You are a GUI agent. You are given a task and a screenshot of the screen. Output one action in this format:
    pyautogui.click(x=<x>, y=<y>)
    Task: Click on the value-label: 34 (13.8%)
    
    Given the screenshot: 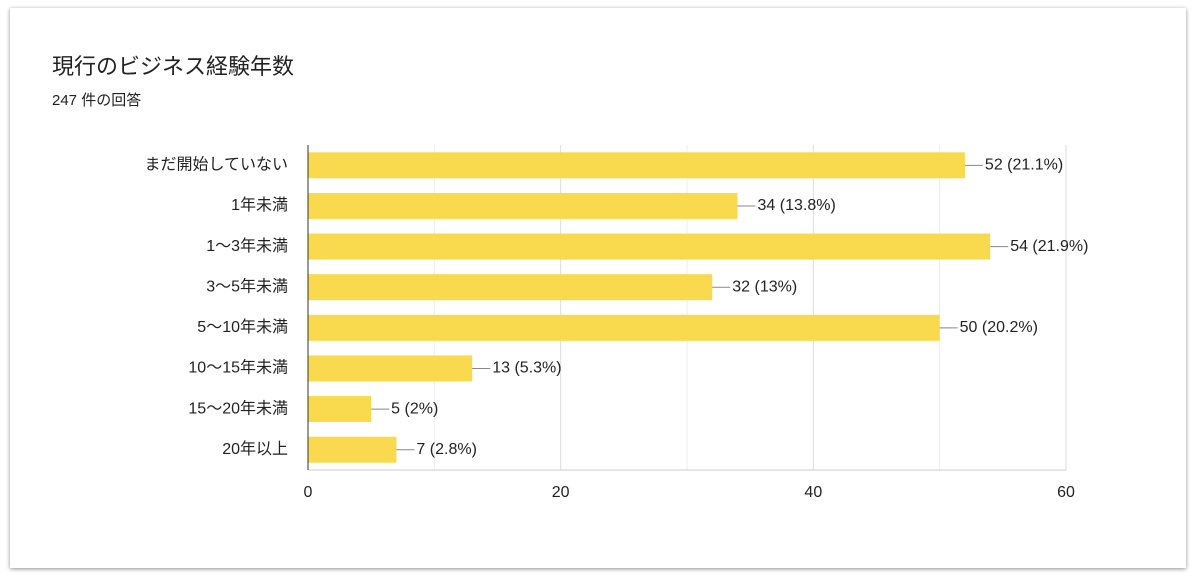 What is the action you would take?
    pyautogui.click(x=797, y=205)
    